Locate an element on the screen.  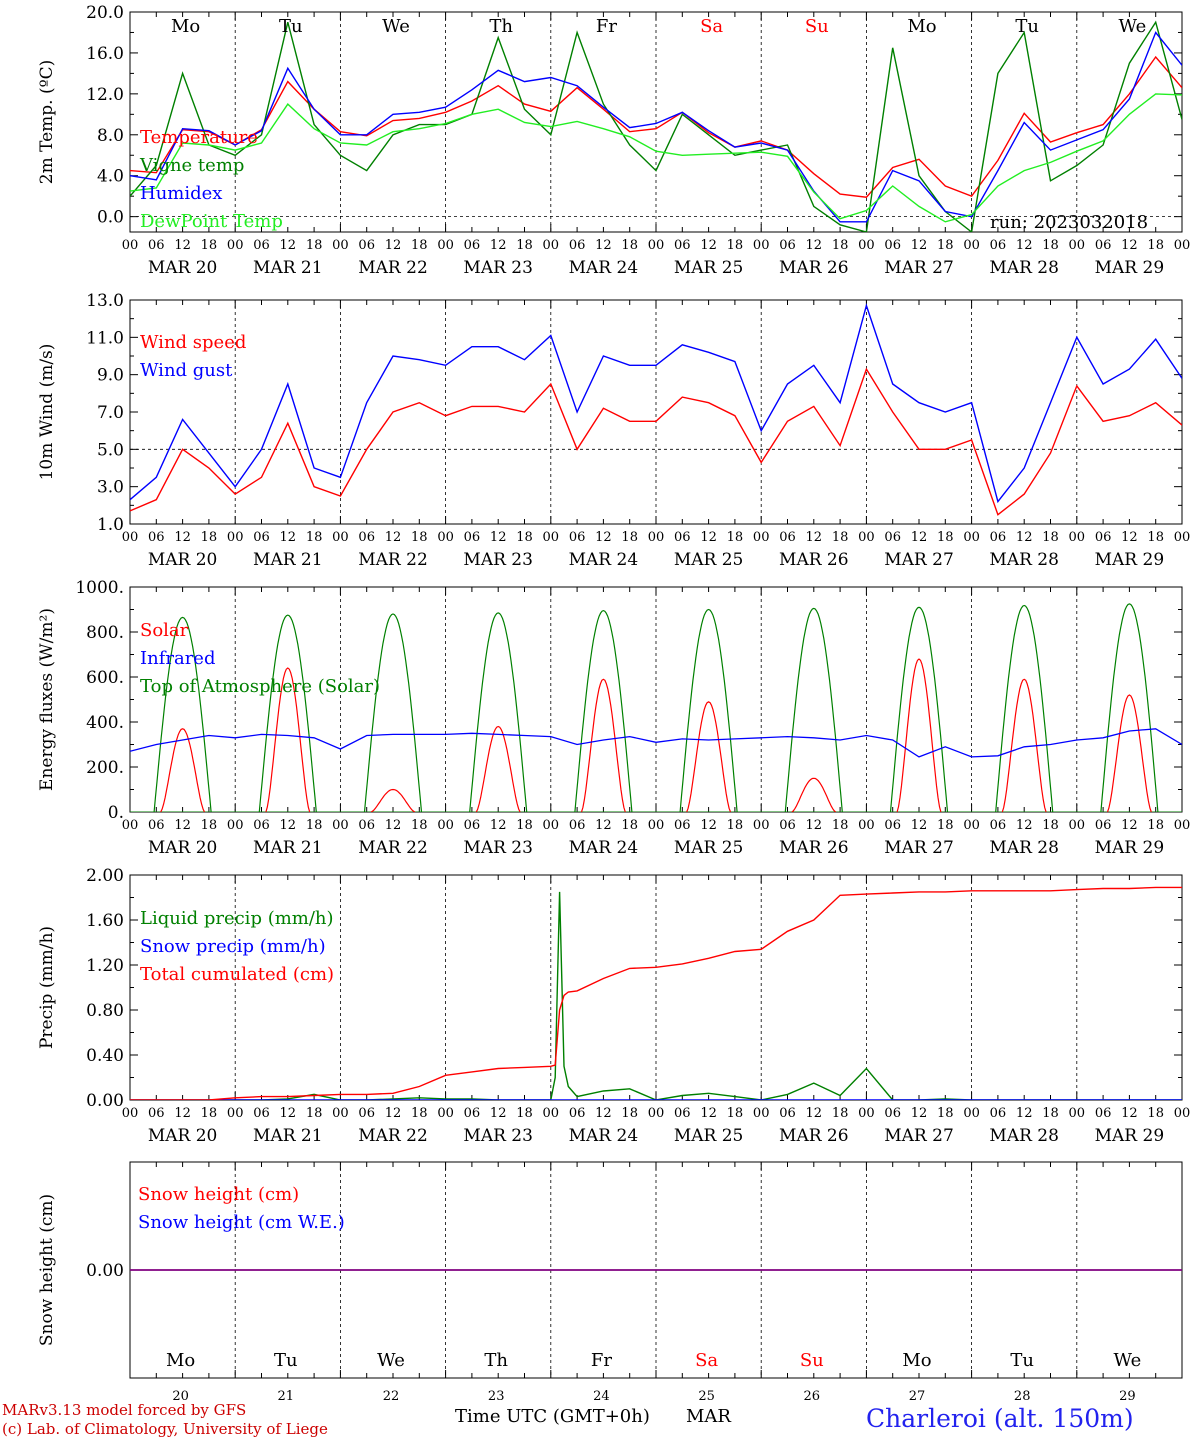
y-axis-title: Snow height (cm) is located at coordinates (47, 1270).